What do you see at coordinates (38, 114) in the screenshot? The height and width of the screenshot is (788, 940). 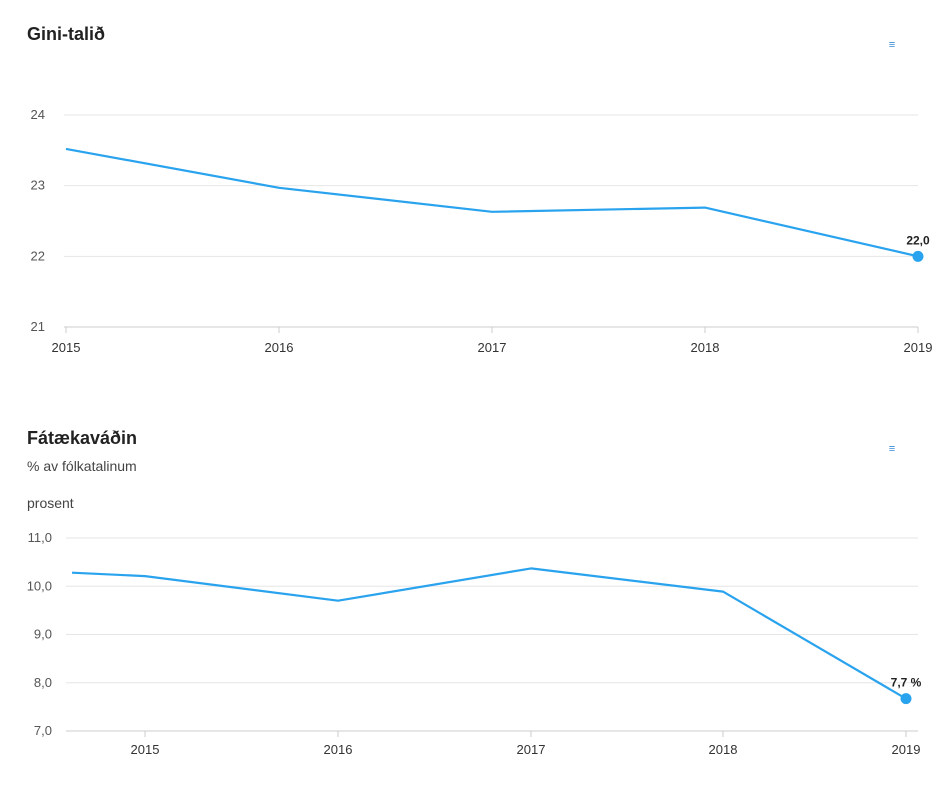 I see `y-tick-label: 24` at bounding box center [38, 114].